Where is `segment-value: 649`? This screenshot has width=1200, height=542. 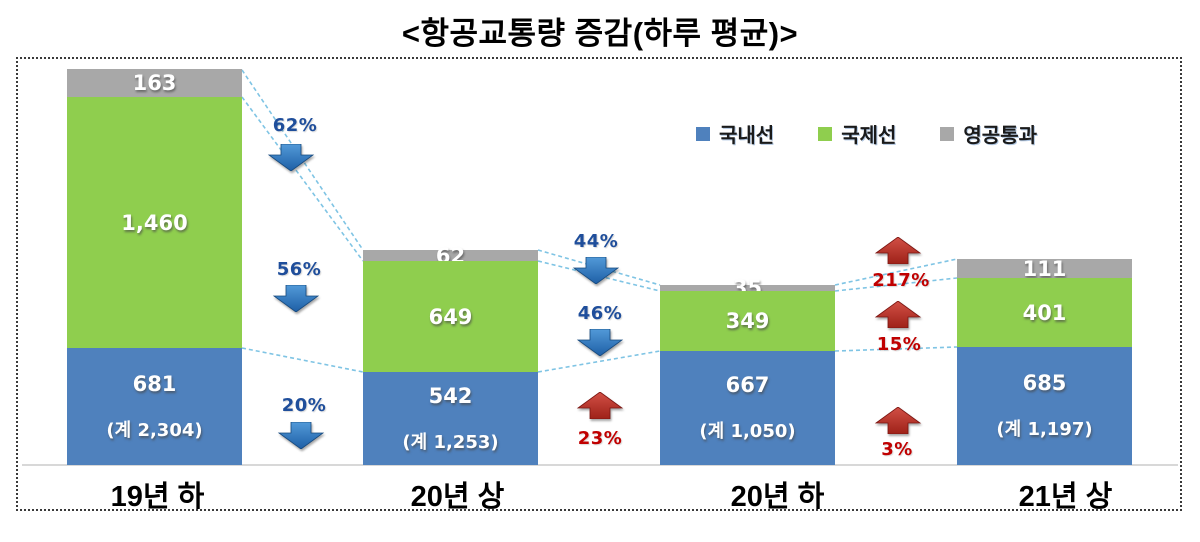 segment-value: 649 is located at coordinates (450, 316).